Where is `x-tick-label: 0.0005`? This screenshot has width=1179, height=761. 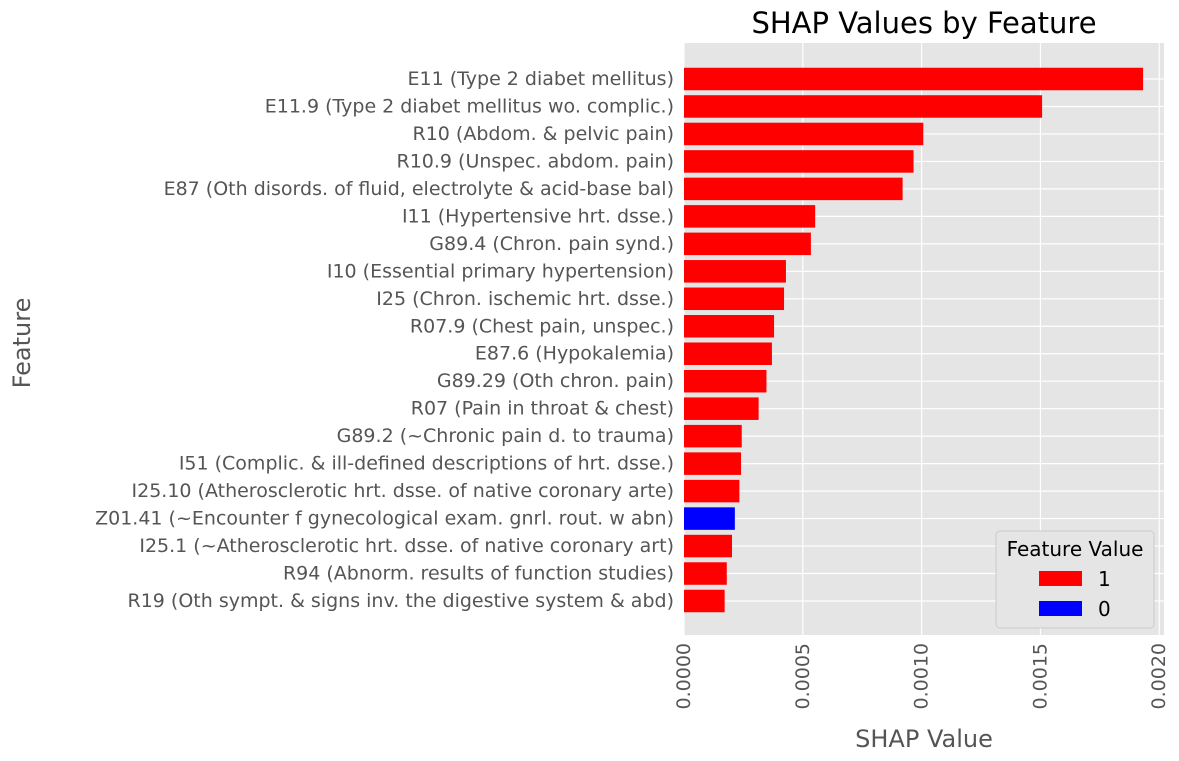 x-tick-label: 0.0005 is located at coordinates (803, 676).